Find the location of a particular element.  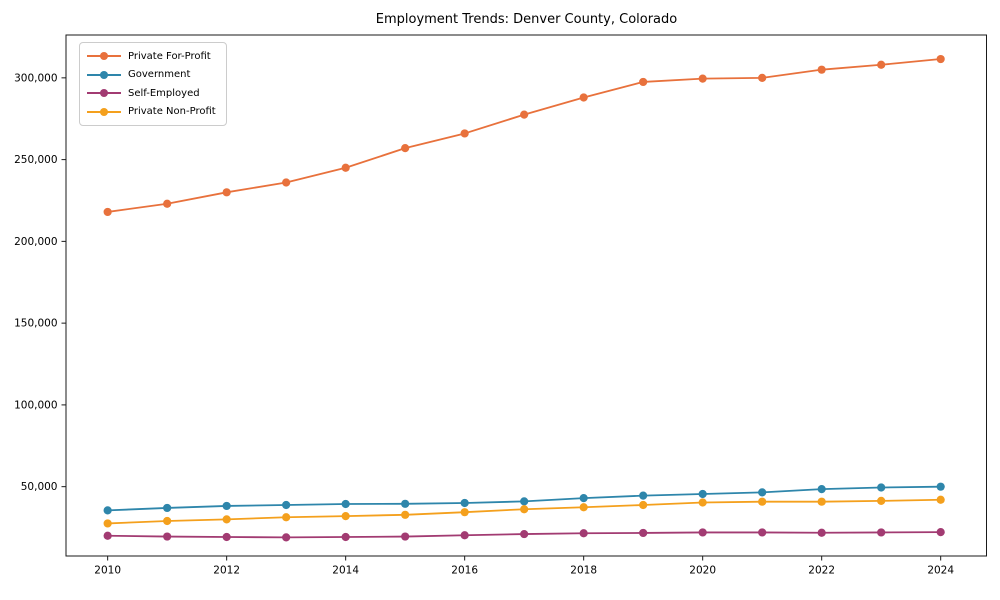

data-point-self-employed-2013 is located at coordinates (286, 537).